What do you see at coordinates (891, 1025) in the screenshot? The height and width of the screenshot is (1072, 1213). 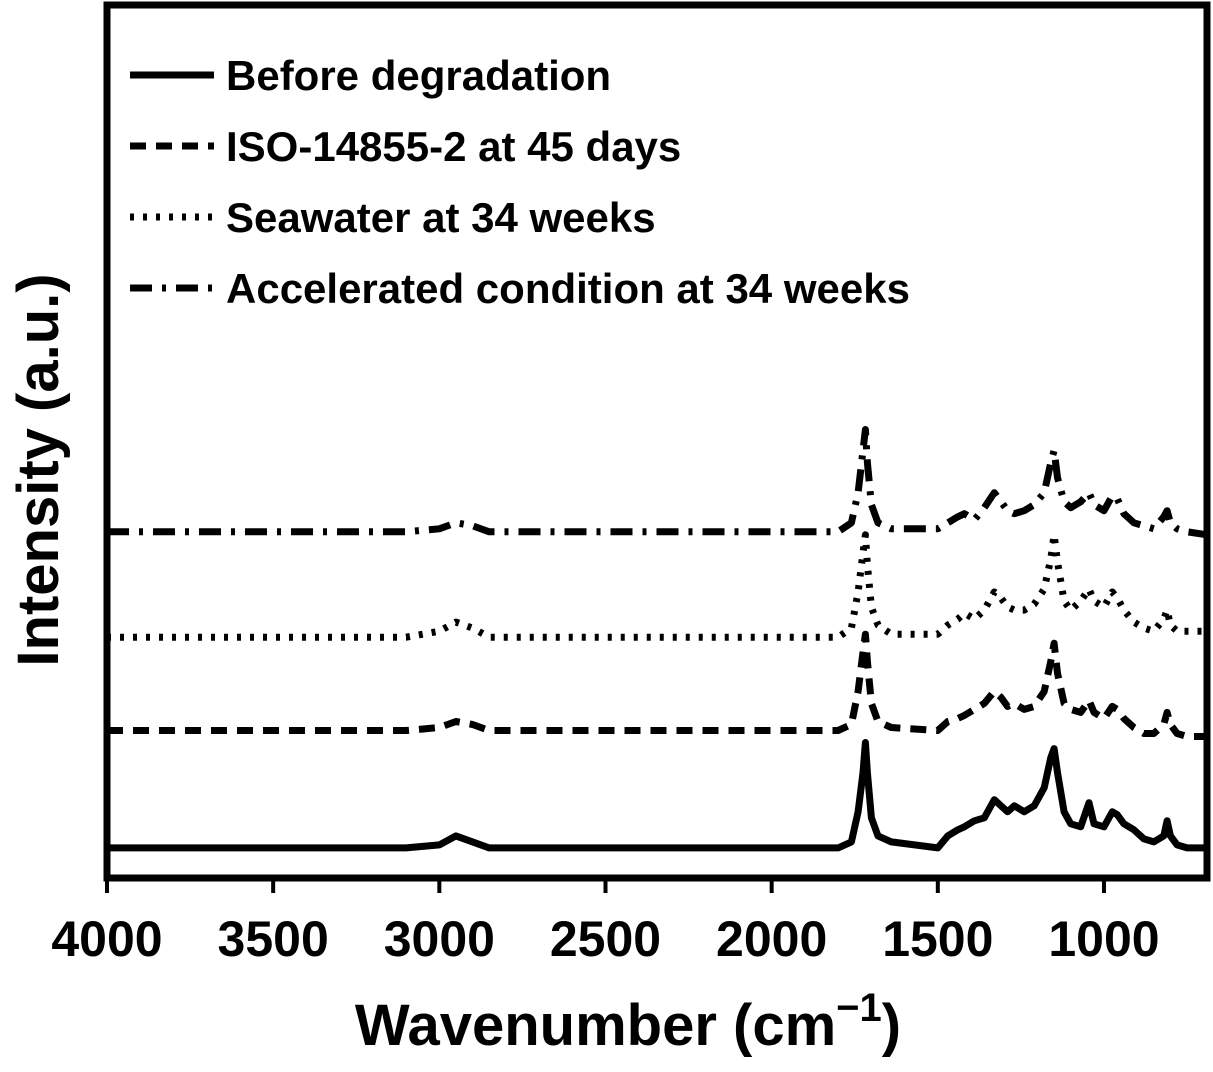 I see `x-axis-title-close: )` at bounding box center [891, 1025].